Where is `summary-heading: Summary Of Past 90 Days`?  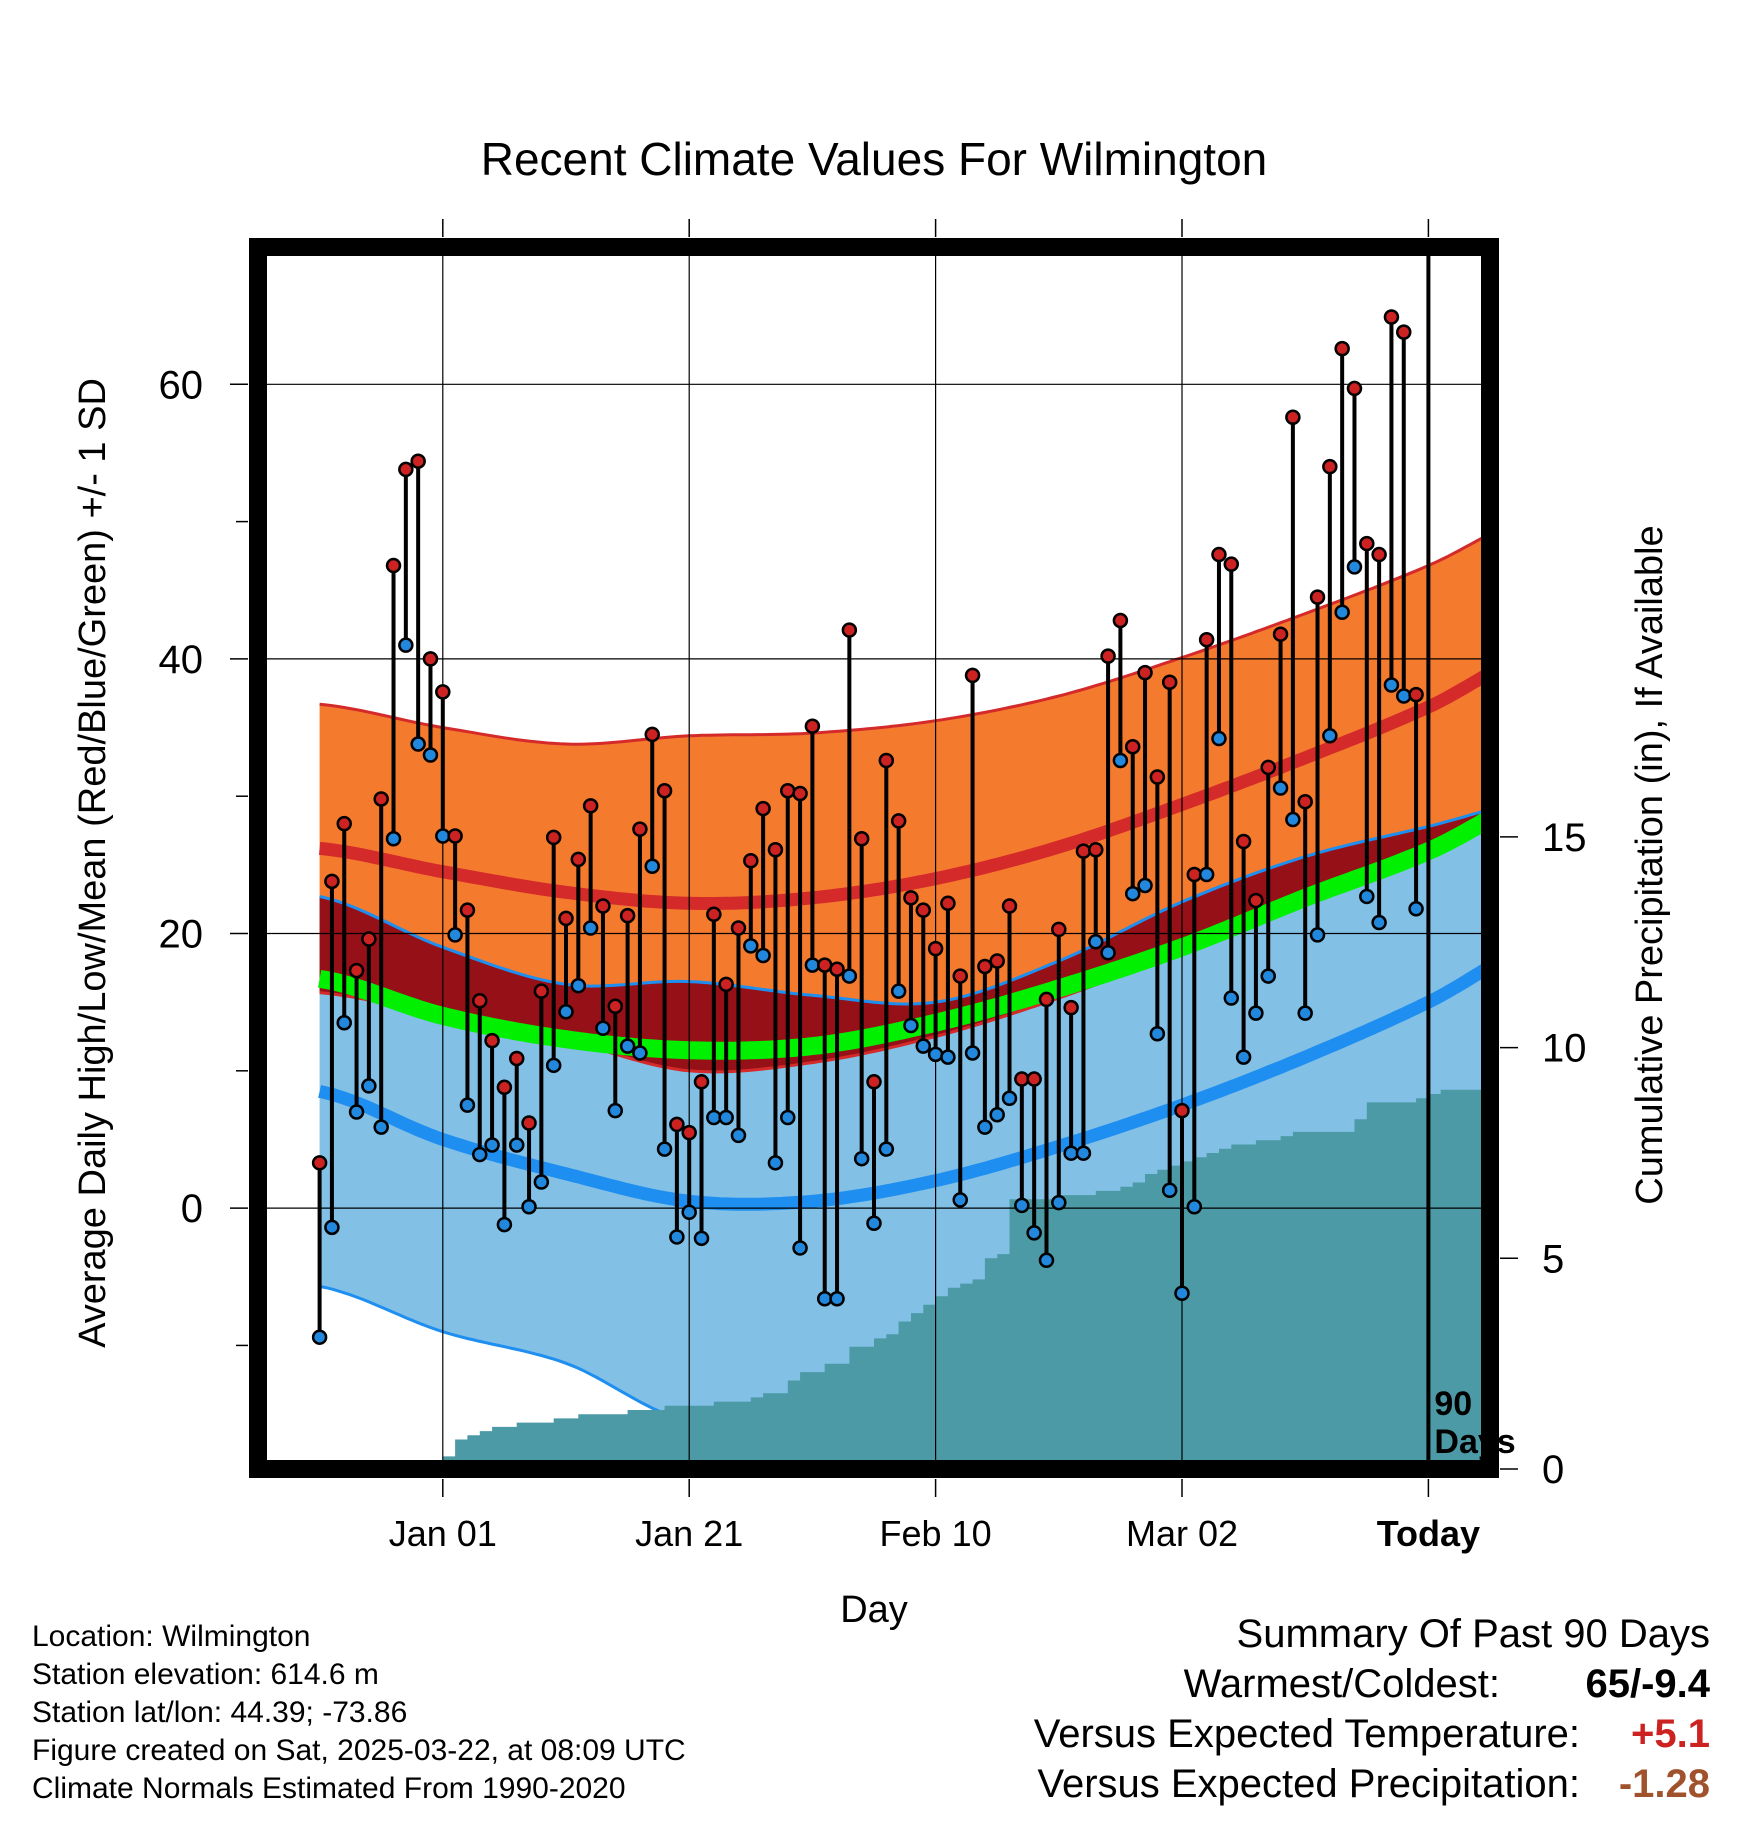
summary-heading: Summary Of Past 90 Days is located at coordinates (1473, 1634).